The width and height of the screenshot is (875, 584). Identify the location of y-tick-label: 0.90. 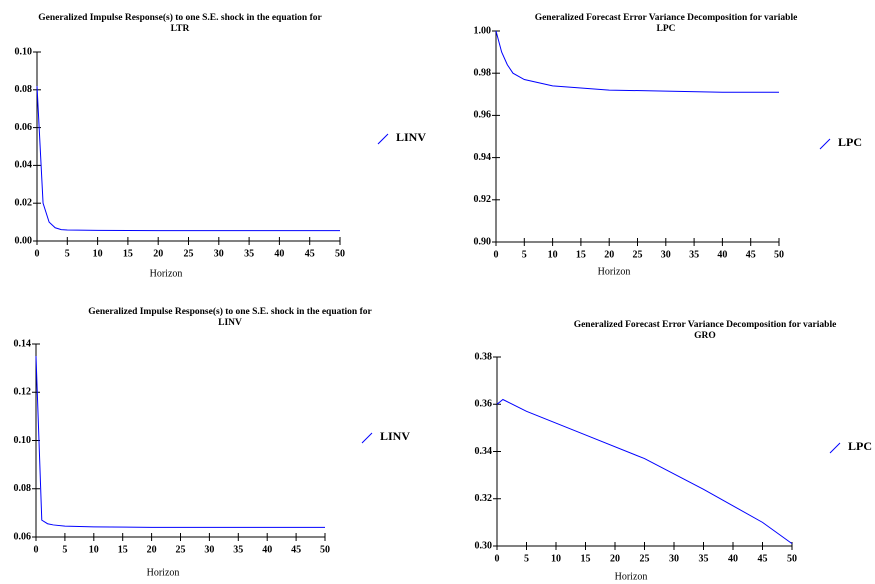
(483, 241).